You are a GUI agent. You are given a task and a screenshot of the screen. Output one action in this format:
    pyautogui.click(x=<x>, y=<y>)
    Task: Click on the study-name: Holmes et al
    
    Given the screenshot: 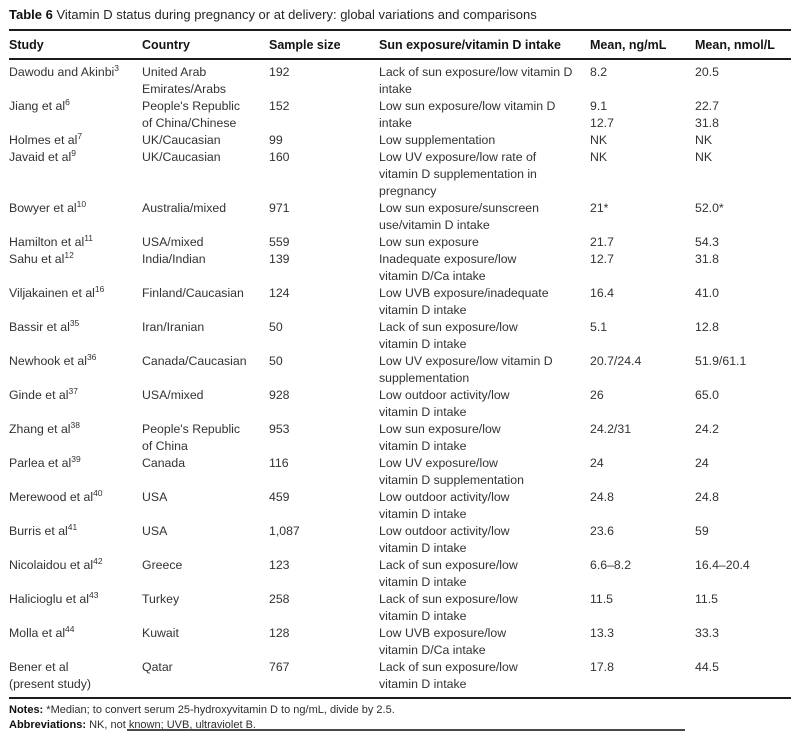 What is the action you would take?
    pyautogui.click(x=43, y=140)
    